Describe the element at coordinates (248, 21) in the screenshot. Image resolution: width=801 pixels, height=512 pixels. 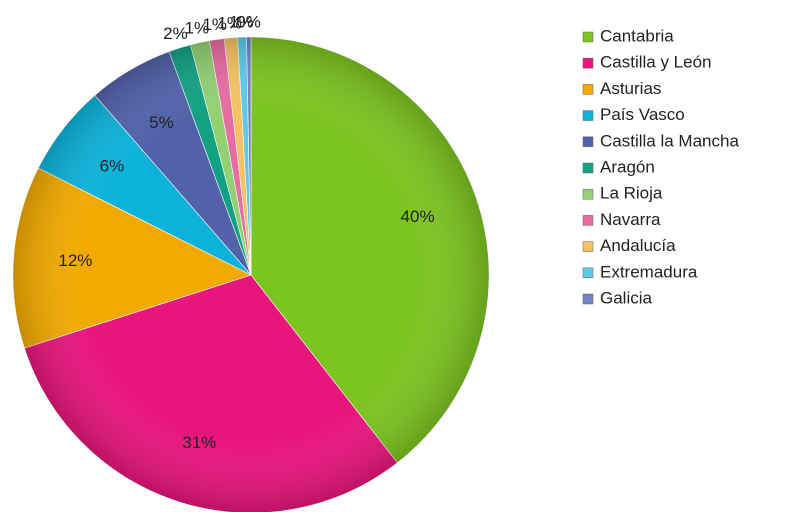
I see `data-label: 0%` at that location.